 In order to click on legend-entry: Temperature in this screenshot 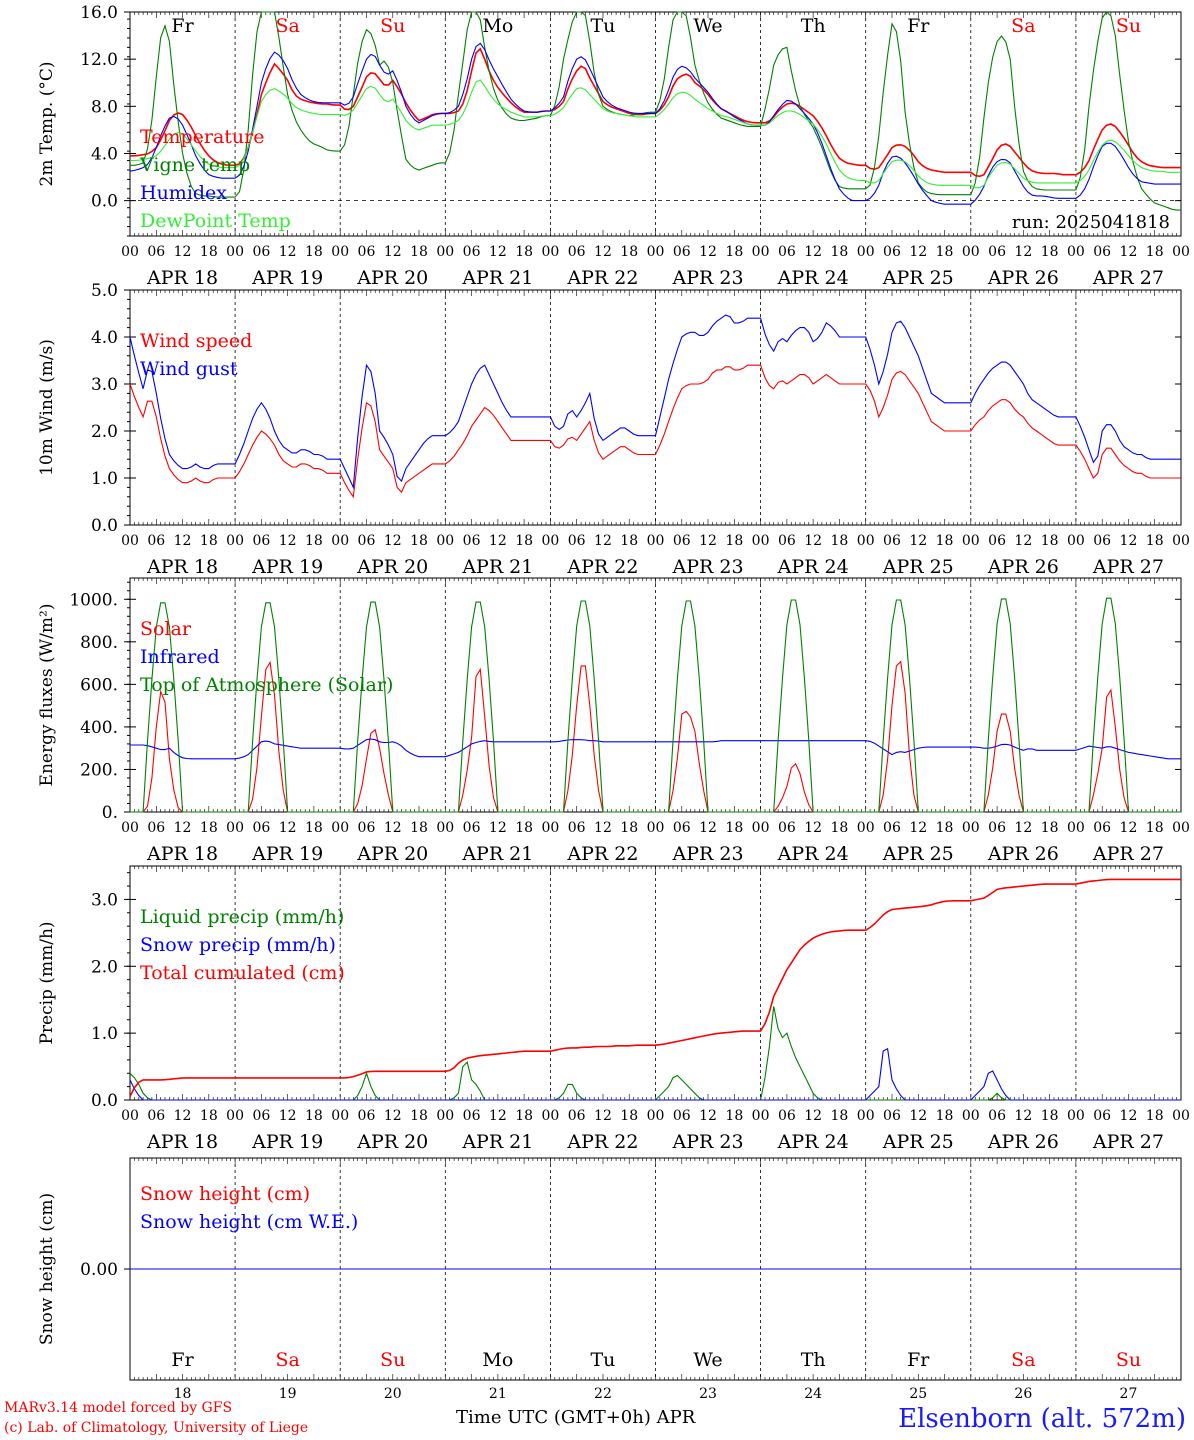, I will do `click(202, 137)`.